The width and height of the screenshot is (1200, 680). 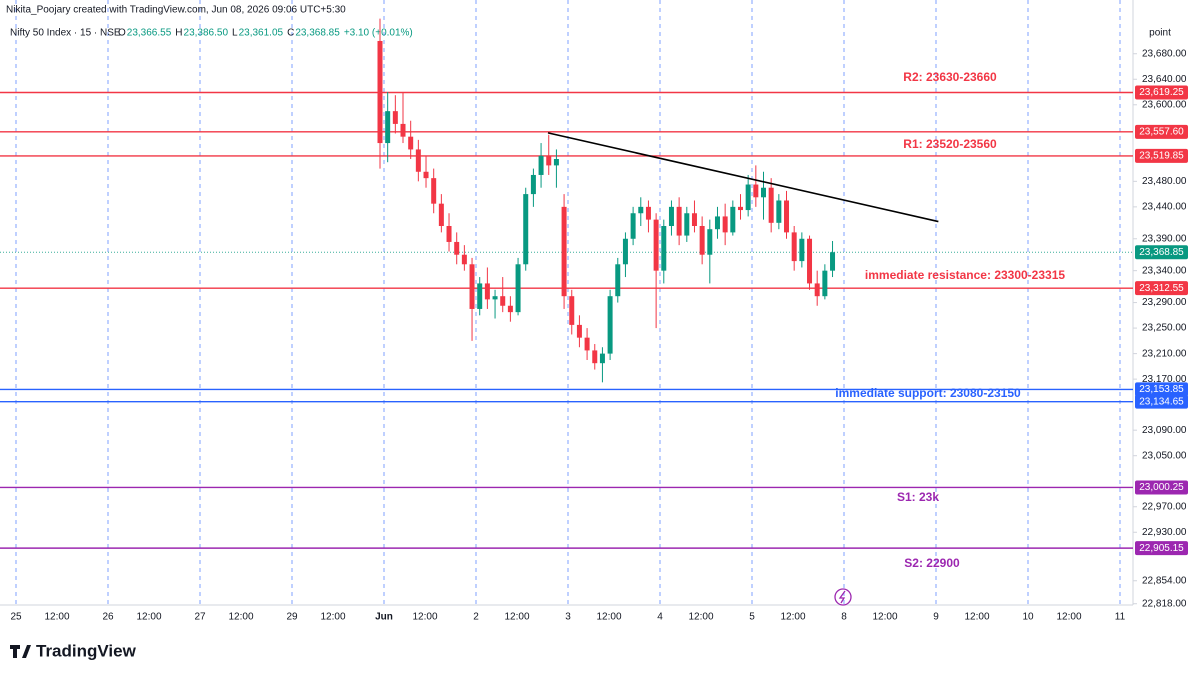 What do you see at coordinates (1164, 79) in the screenshot?
I see `y-tick-label: 23,640.00` at bounding box center [1164, 79].